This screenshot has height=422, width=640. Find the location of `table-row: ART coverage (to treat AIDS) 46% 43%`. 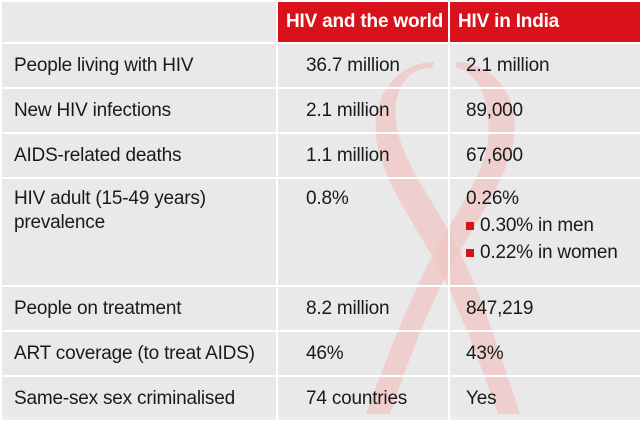

table-row: ART coverage (to treat AIDS) 46% 43% is located at coordinates (320, 353).